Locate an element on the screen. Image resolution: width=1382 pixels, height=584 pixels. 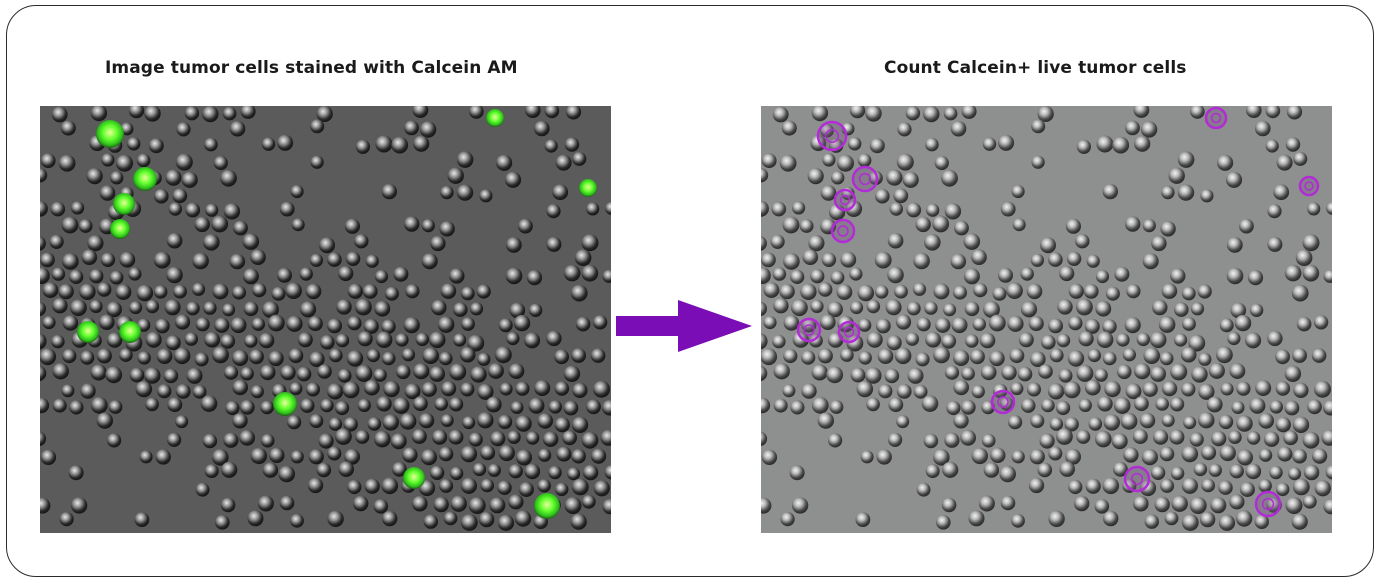
counted-cell-outline is located at coordinates (809, 330).